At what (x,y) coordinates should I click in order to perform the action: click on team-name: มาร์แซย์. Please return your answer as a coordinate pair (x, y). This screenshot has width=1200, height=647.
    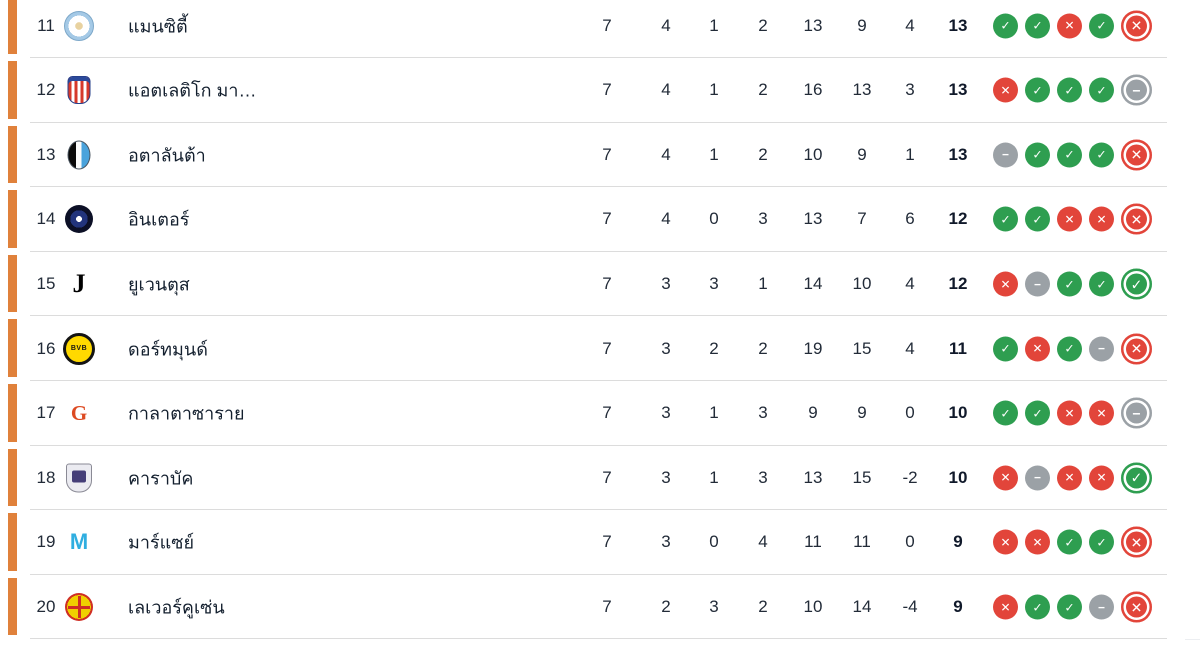
    Looking at the image, I should click on (161, 542).